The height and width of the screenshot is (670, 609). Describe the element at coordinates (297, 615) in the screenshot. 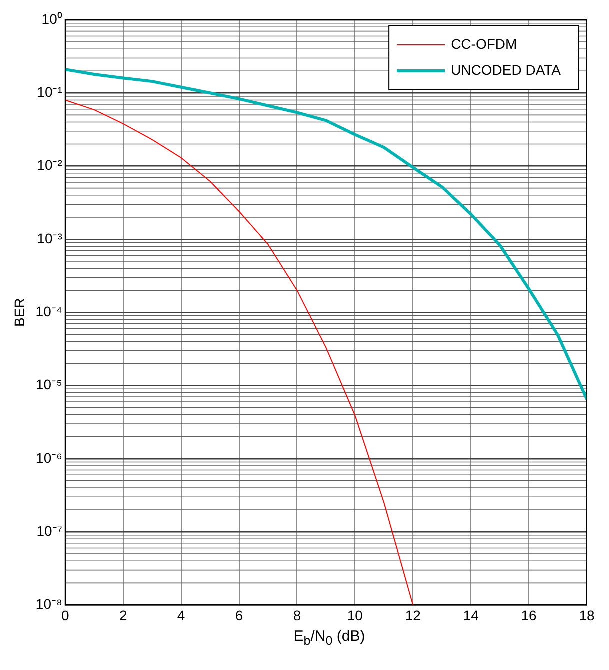

I see `x-tick-label: 8` at that location.